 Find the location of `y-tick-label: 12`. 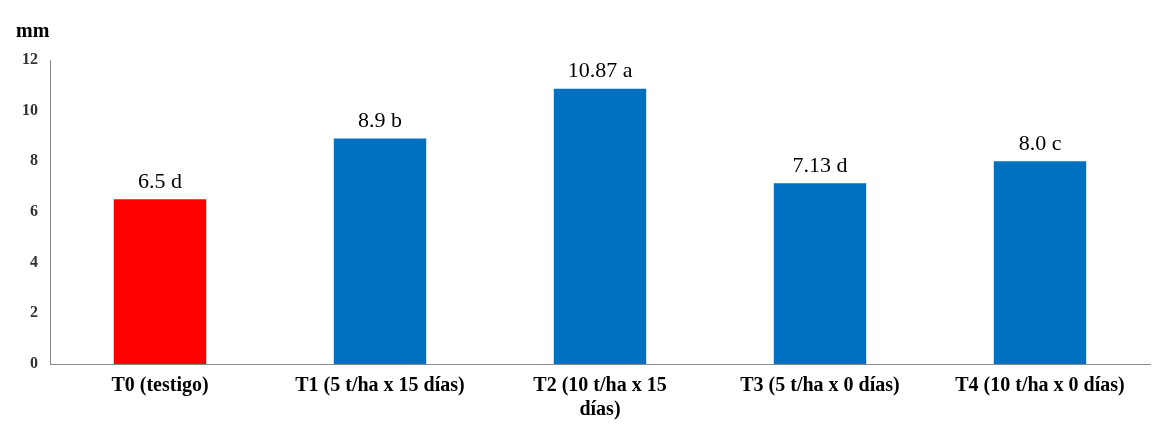

y-tick-label: 12 is located at coordinates (30, 59).